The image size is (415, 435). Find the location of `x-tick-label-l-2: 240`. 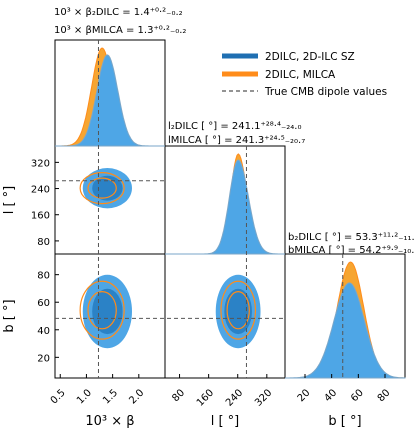

x-tick-label-l-2: 240 is located at coordinates (234, 397).